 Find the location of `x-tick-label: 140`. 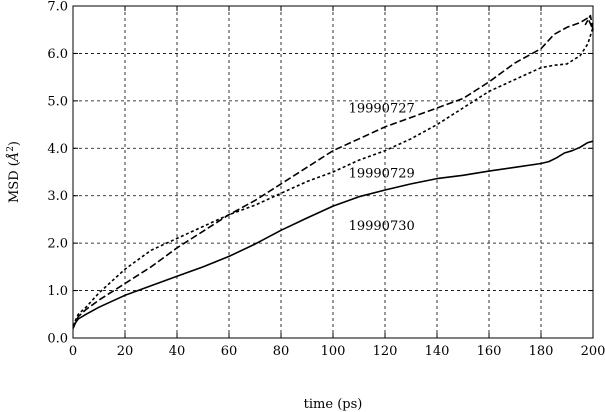

x-tick-label: 140 is located at coordinates (437, 351).